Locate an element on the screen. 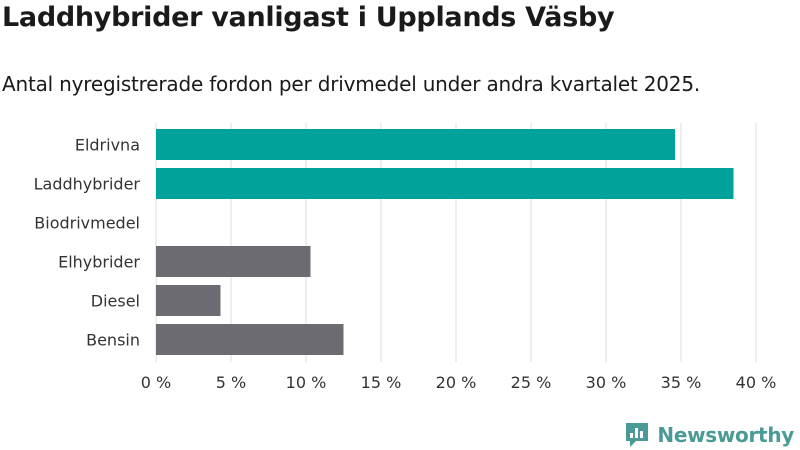  category-label: Eldrivna is located at coordinates (107, 145).